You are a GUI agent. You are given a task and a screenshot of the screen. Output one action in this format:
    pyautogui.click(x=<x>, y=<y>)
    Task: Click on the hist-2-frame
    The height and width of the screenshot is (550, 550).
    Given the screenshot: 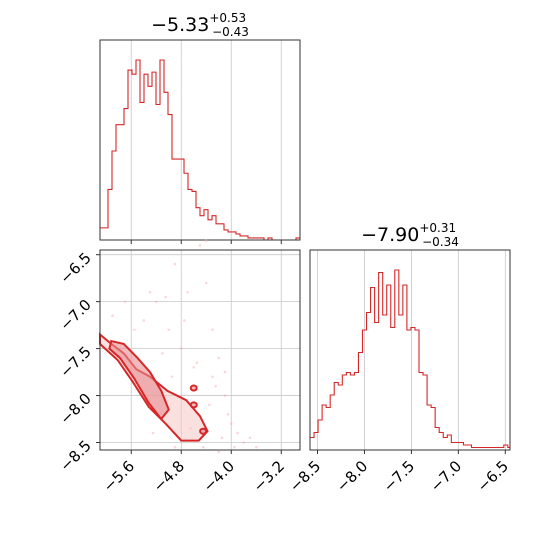 What is the action you would take?
    pyautogui.click(x=410, y=350)
    